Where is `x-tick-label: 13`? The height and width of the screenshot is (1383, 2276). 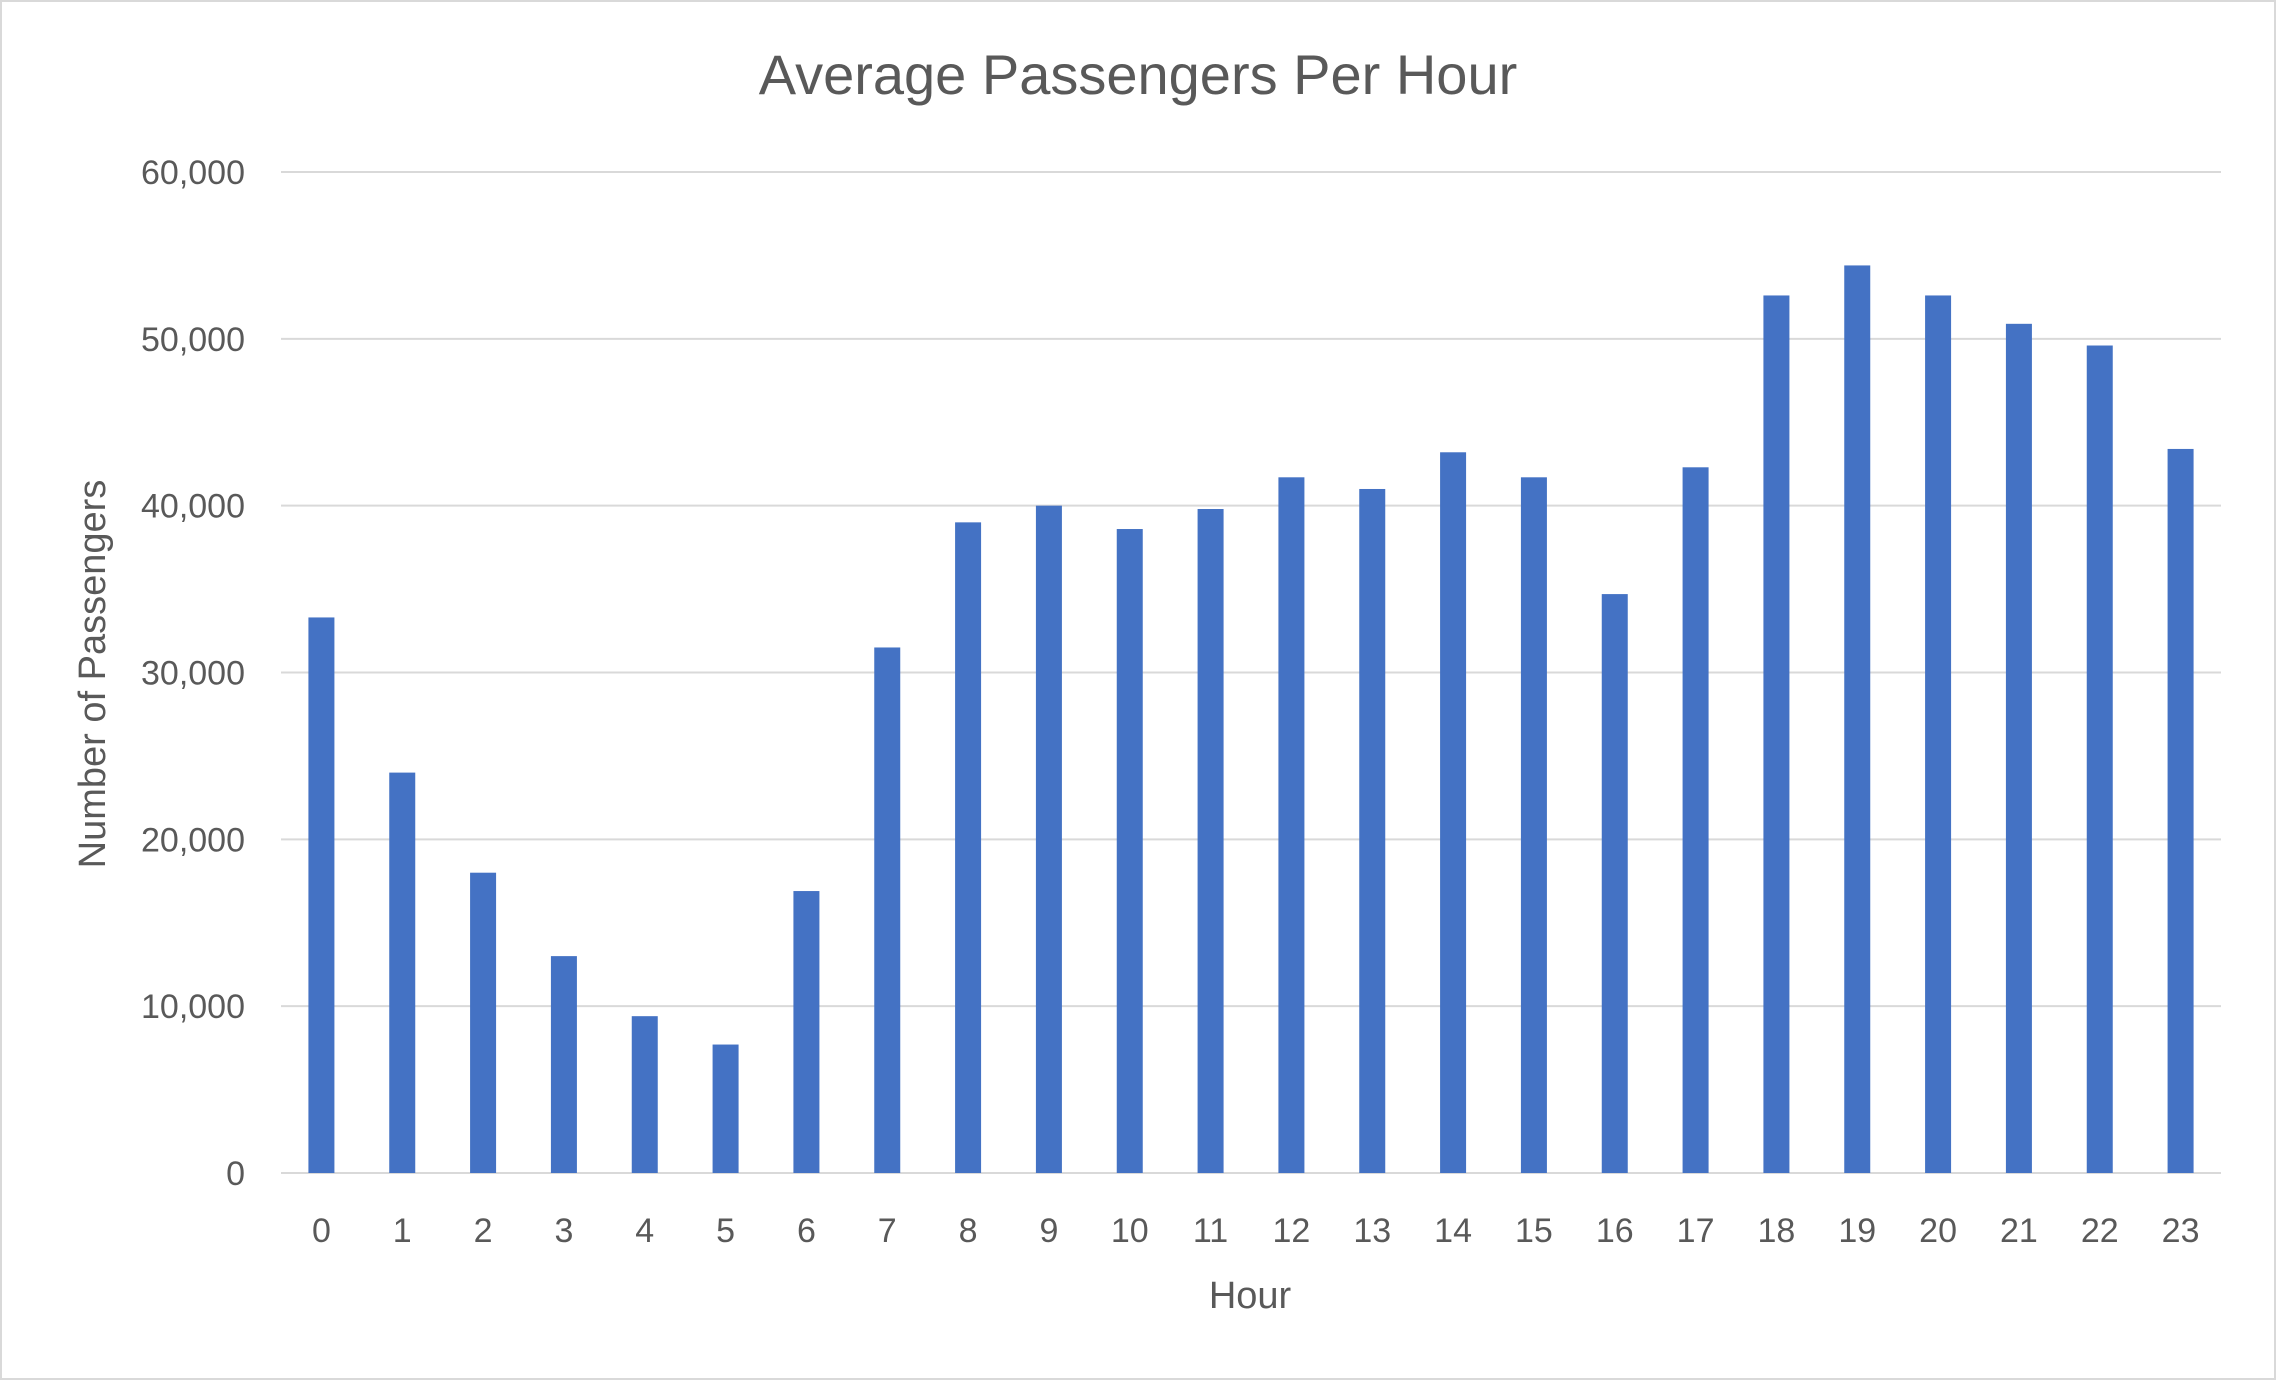 x-tick-label: 13 is located at coordinates (1372, 1231).